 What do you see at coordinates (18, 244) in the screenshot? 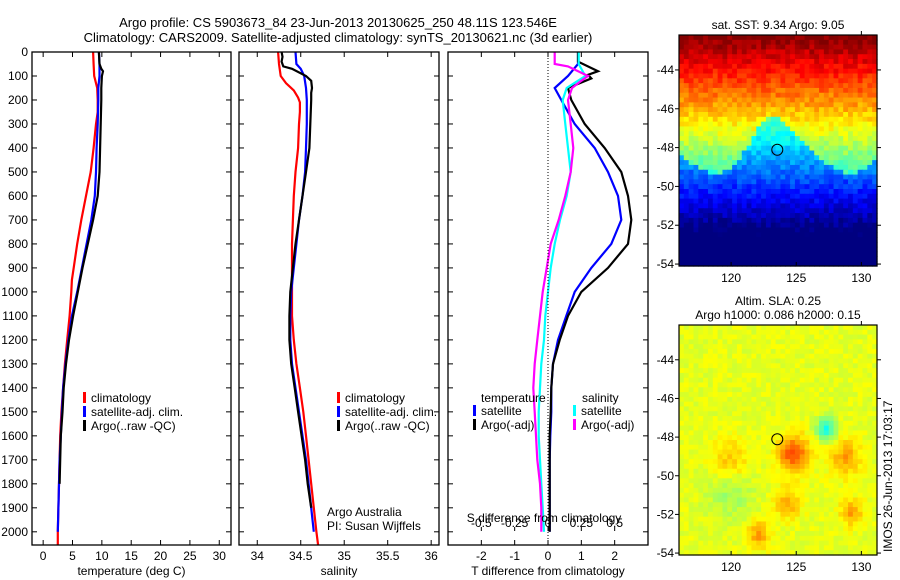
I see `y-tick-label: 800` at bounding box center [18, 244].